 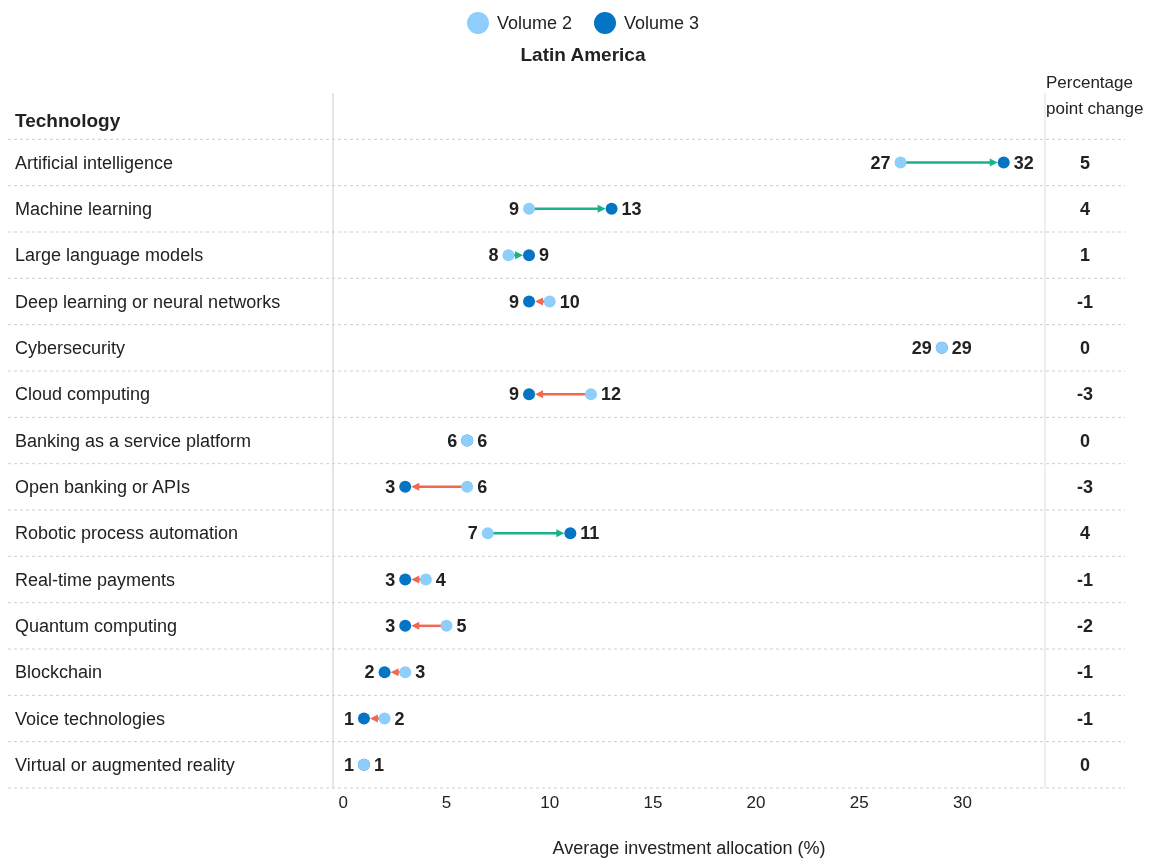 What do you see at coordinates (610, 394) in the screenshot?
I see `data-label: 12` at bounding box center [610, 394].